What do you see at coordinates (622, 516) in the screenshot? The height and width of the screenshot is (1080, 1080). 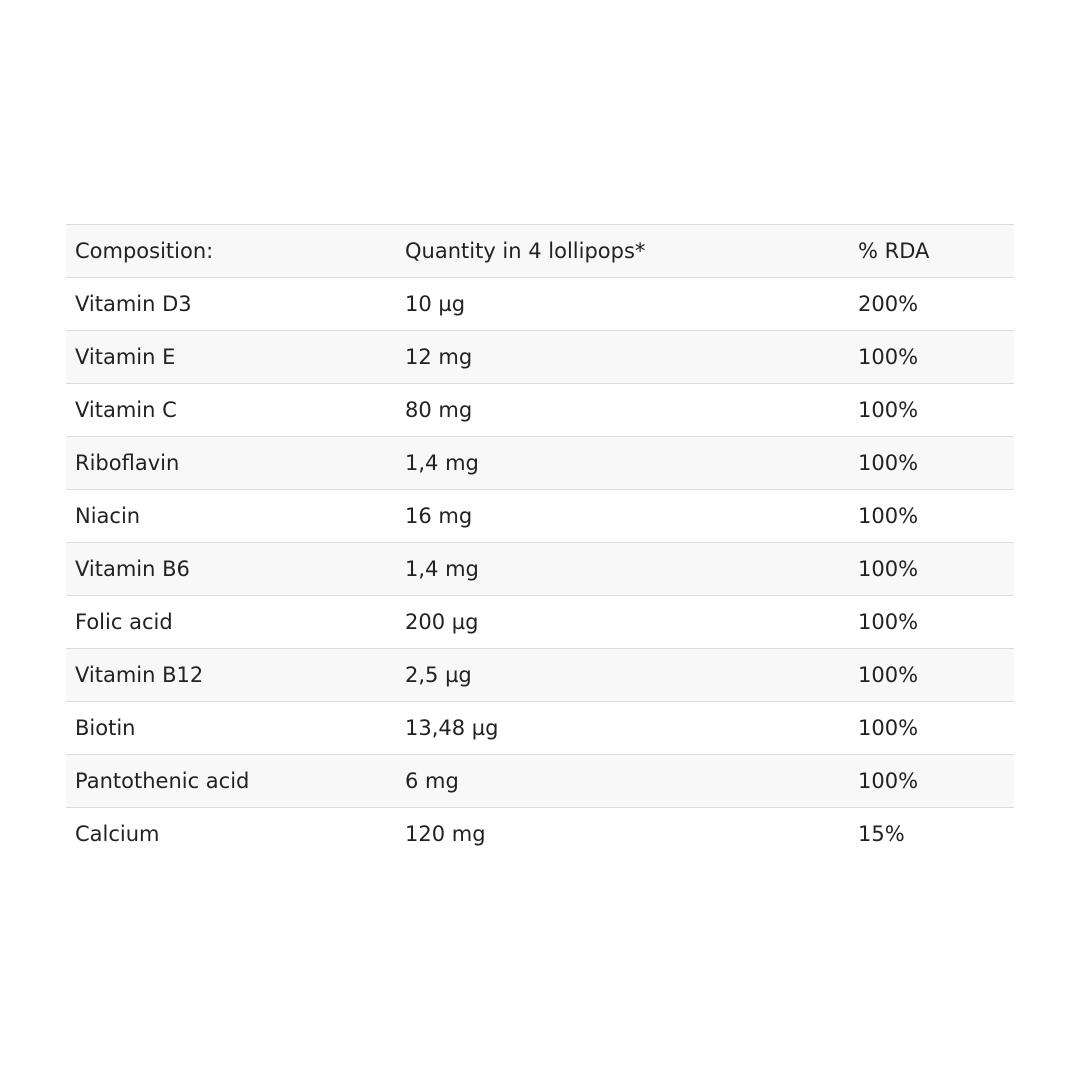 I see `quantity-cell: 16 mg` at bounding box center [622, 516].